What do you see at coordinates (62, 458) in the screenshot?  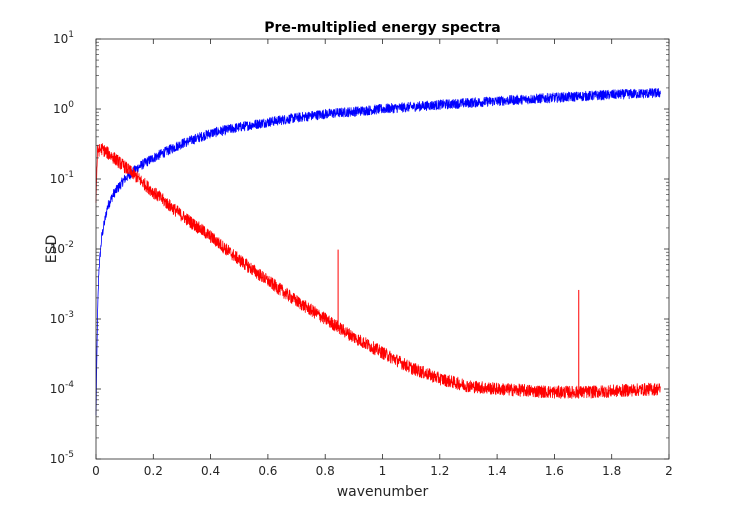 I see `y-tick-label: 10⁻⁵` at bounding box center [62, 458].